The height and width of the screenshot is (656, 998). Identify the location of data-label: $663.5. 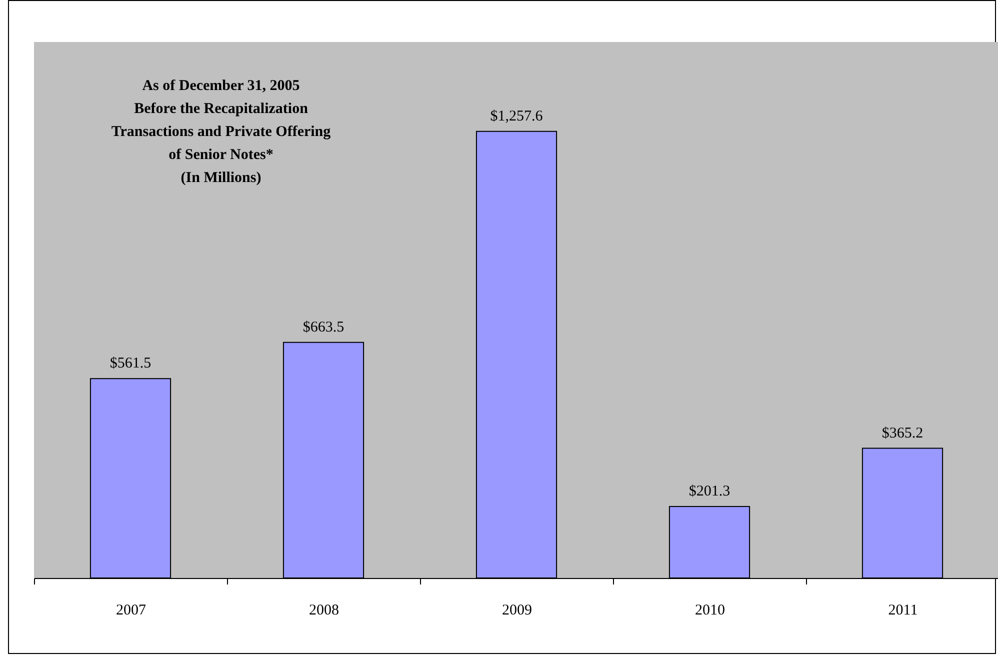
(323, 327).